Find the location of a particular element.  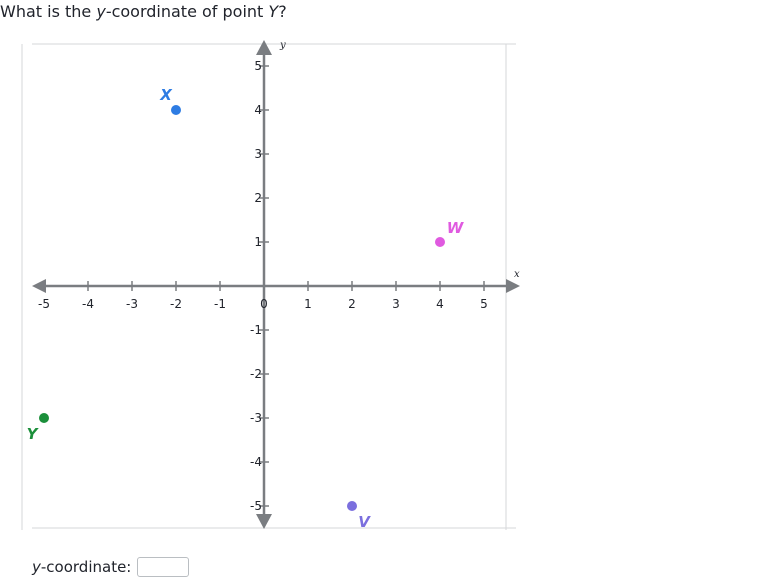

x-tick-label: -3 is located at coordinates (132, 304).